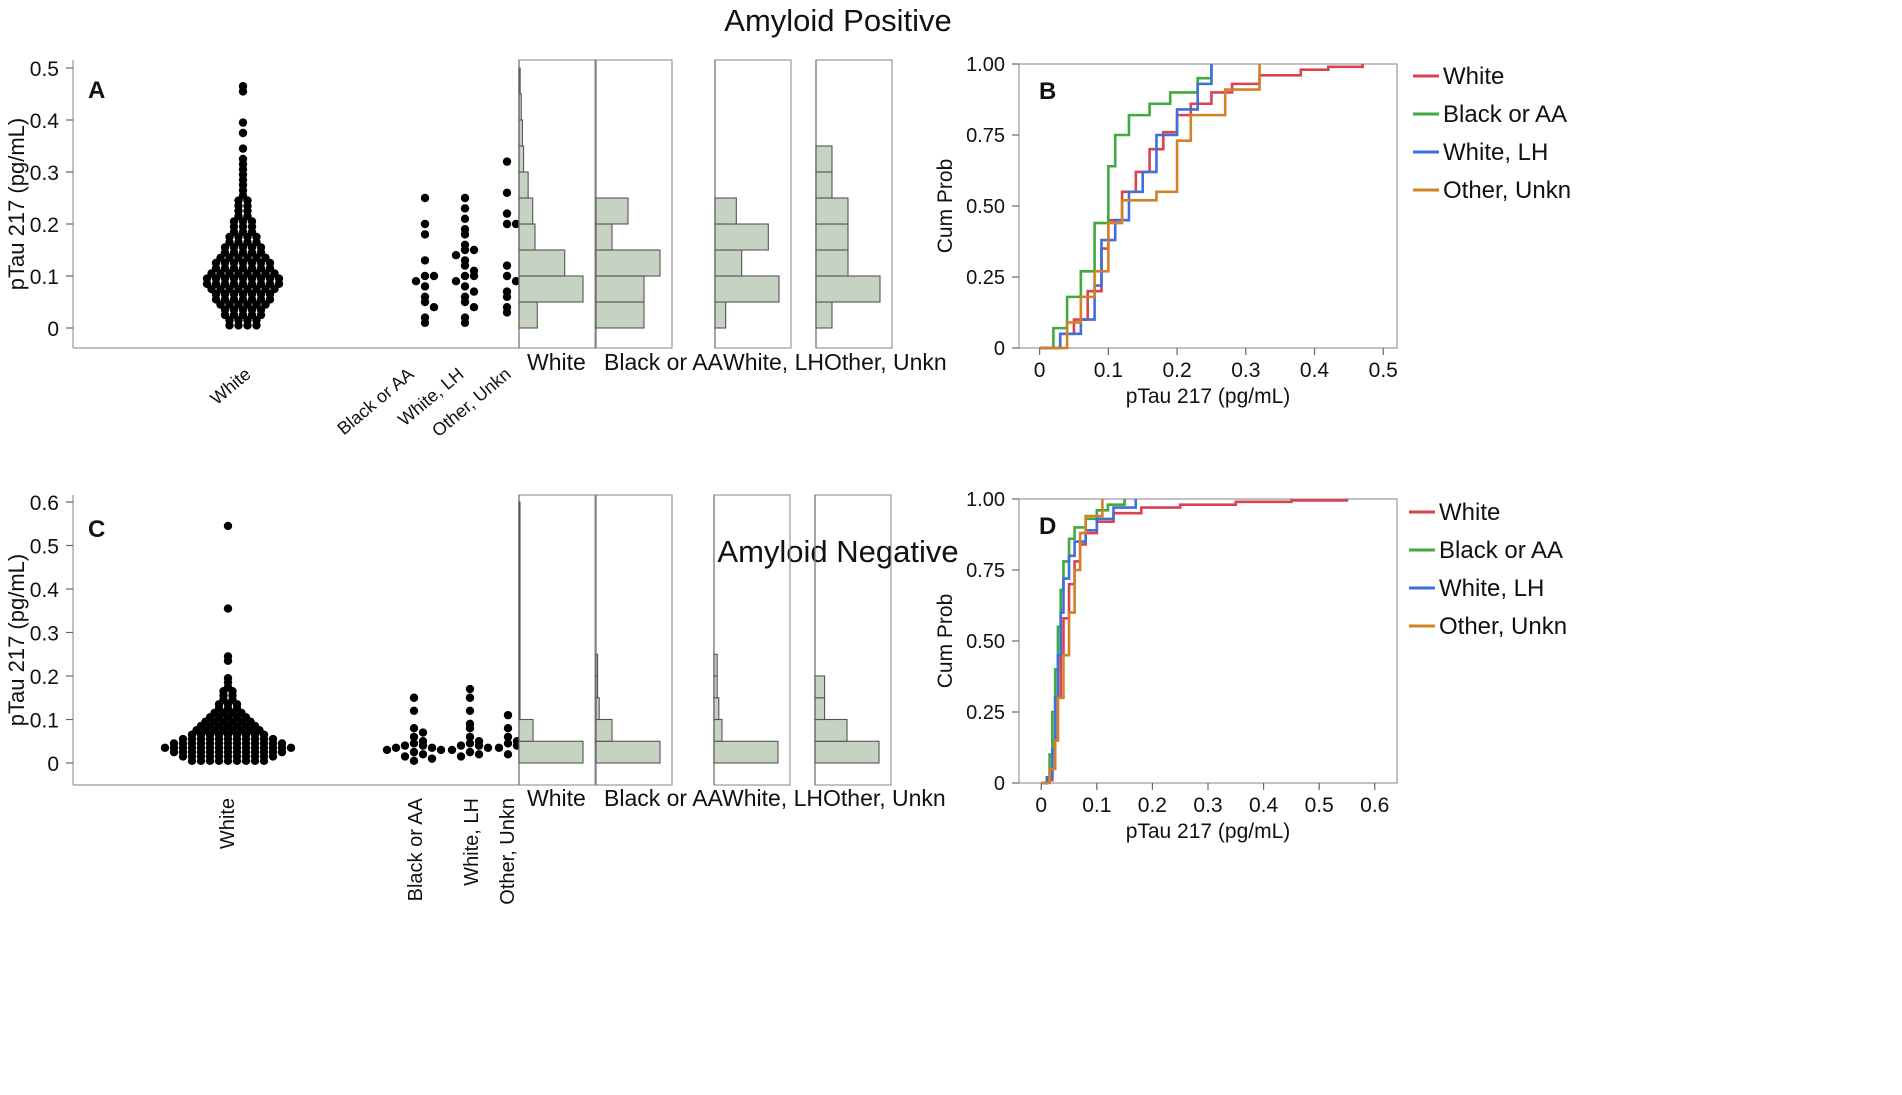 Image resolution: width=1902 pixels, height=1095 pixels. Describe the element at coordinates (1152, 805) in the screenshot. I see `x-tick-label: 0.2` at that location.